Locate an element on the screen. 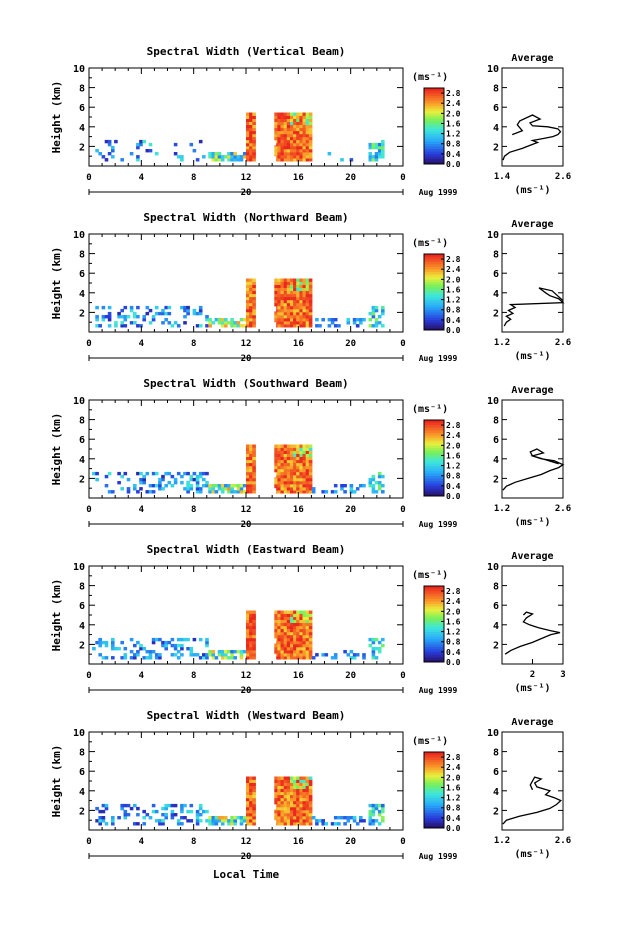 The width and height of the screenshot is (624, 929). average-y-tick-label: 6 is located at coordinates (496, 108).